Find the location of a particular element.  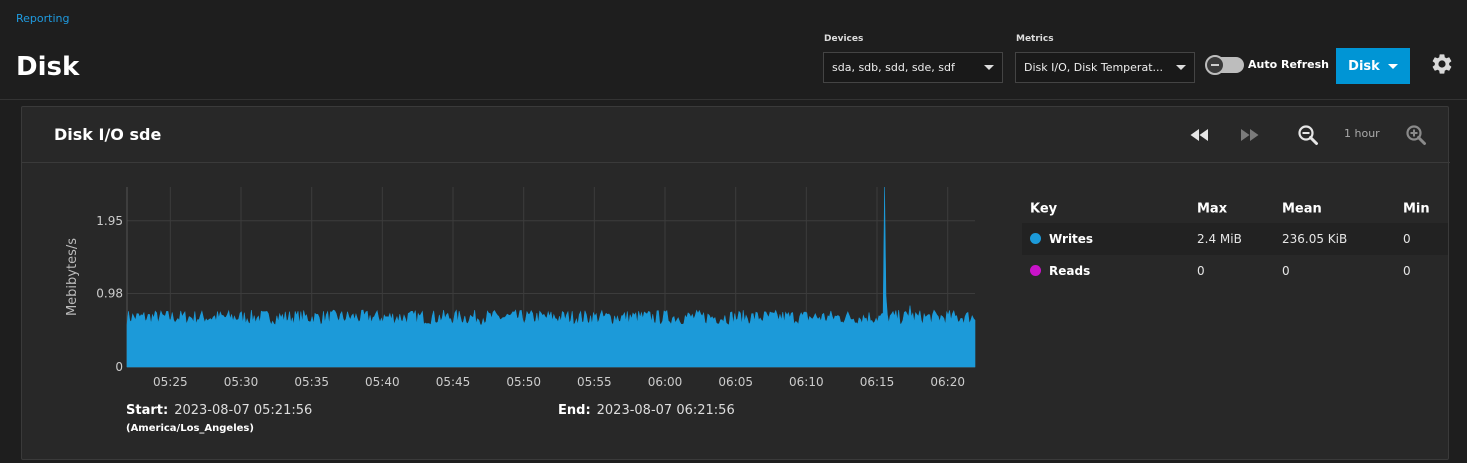

timezone-label: (America/Los_Angeles) is located at coordinates (190, 428).